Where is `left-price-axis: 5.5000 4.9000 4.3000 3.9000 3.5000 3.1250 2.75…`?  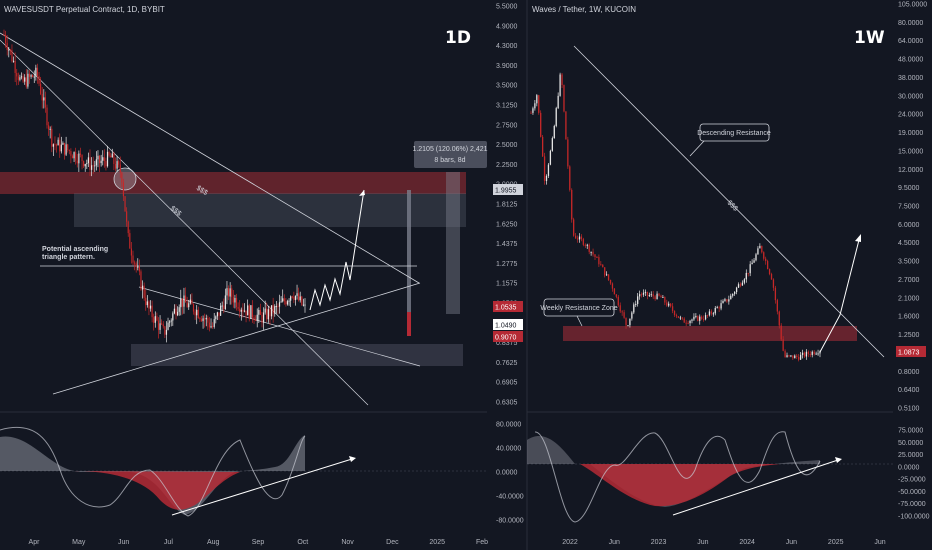 left-price-axis: 5.5000 4.9000 4.3000 3.9000 3.5000 3.1250 2.75… is located at coordinates (507, 205).